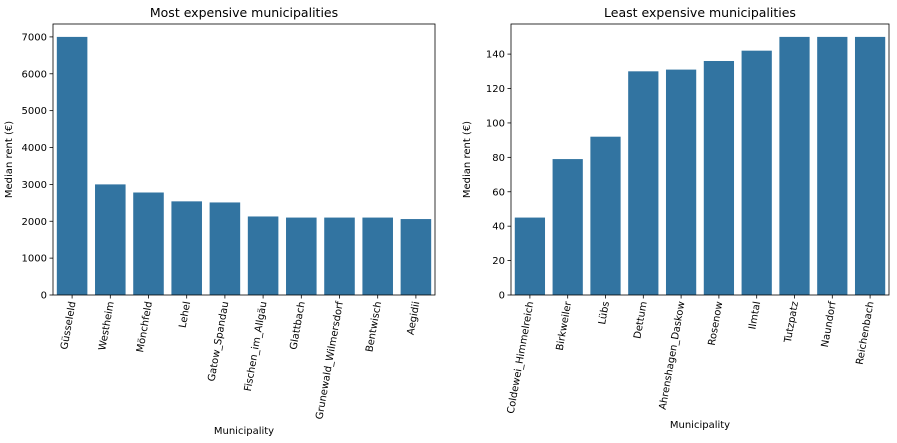 The image size is (897, 443). I want to click on x-tick-label: Westheim, so click(106, 326).